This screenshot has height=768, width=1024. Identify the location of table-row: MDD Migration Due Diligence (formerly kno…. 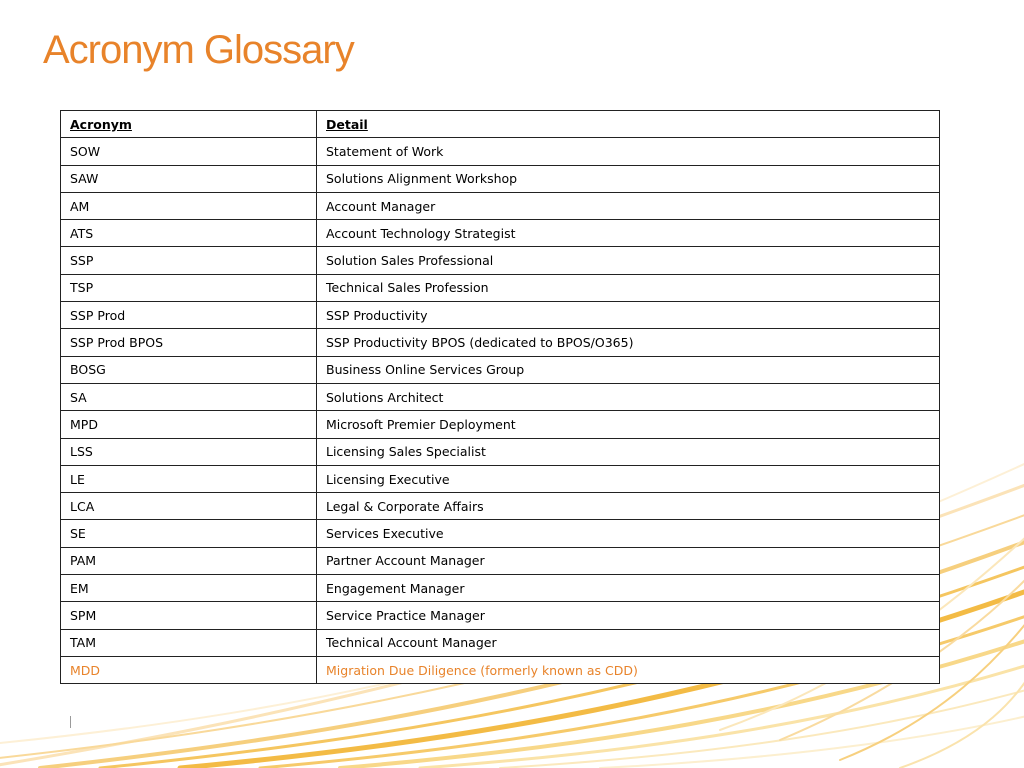
(500, 670).